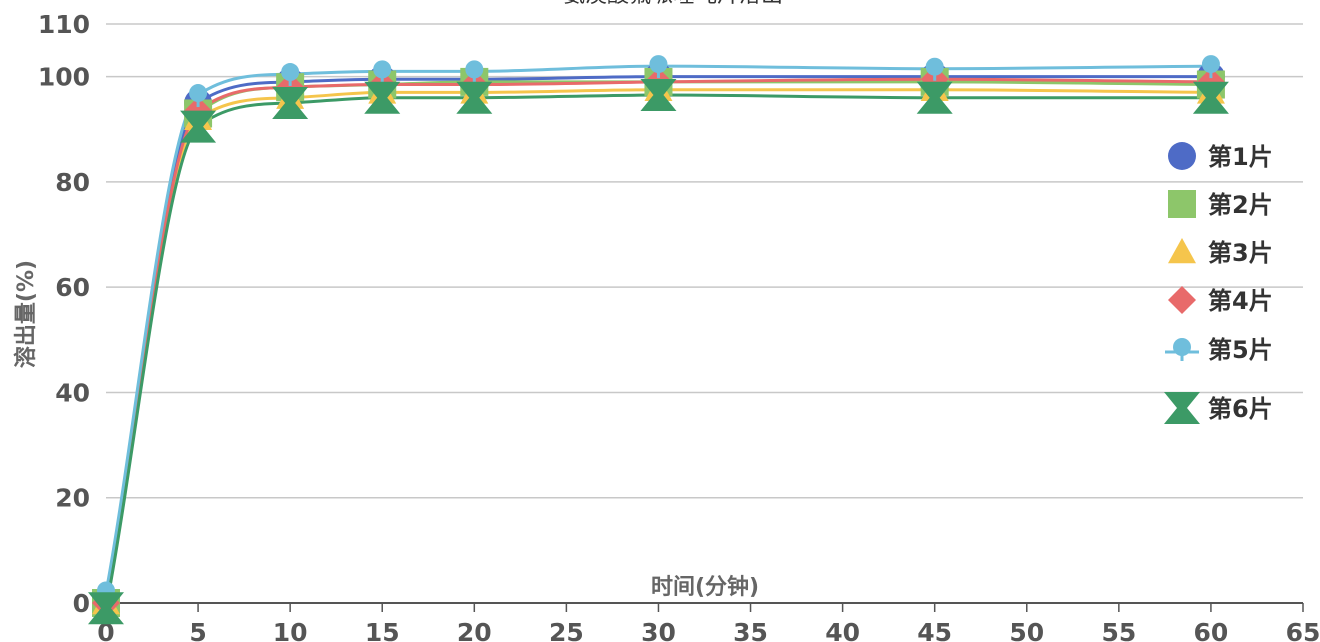 The width and height of the screenshot is (1320, 642). I want to click on x-tick-label: 10, so click(290, 630).